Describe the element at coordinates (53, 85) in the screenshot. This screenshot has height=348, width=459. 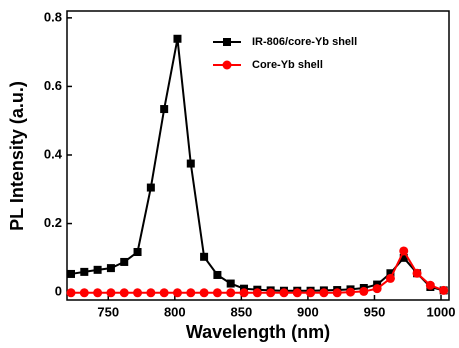
I see `y-tick-label: 0.6` at that location.